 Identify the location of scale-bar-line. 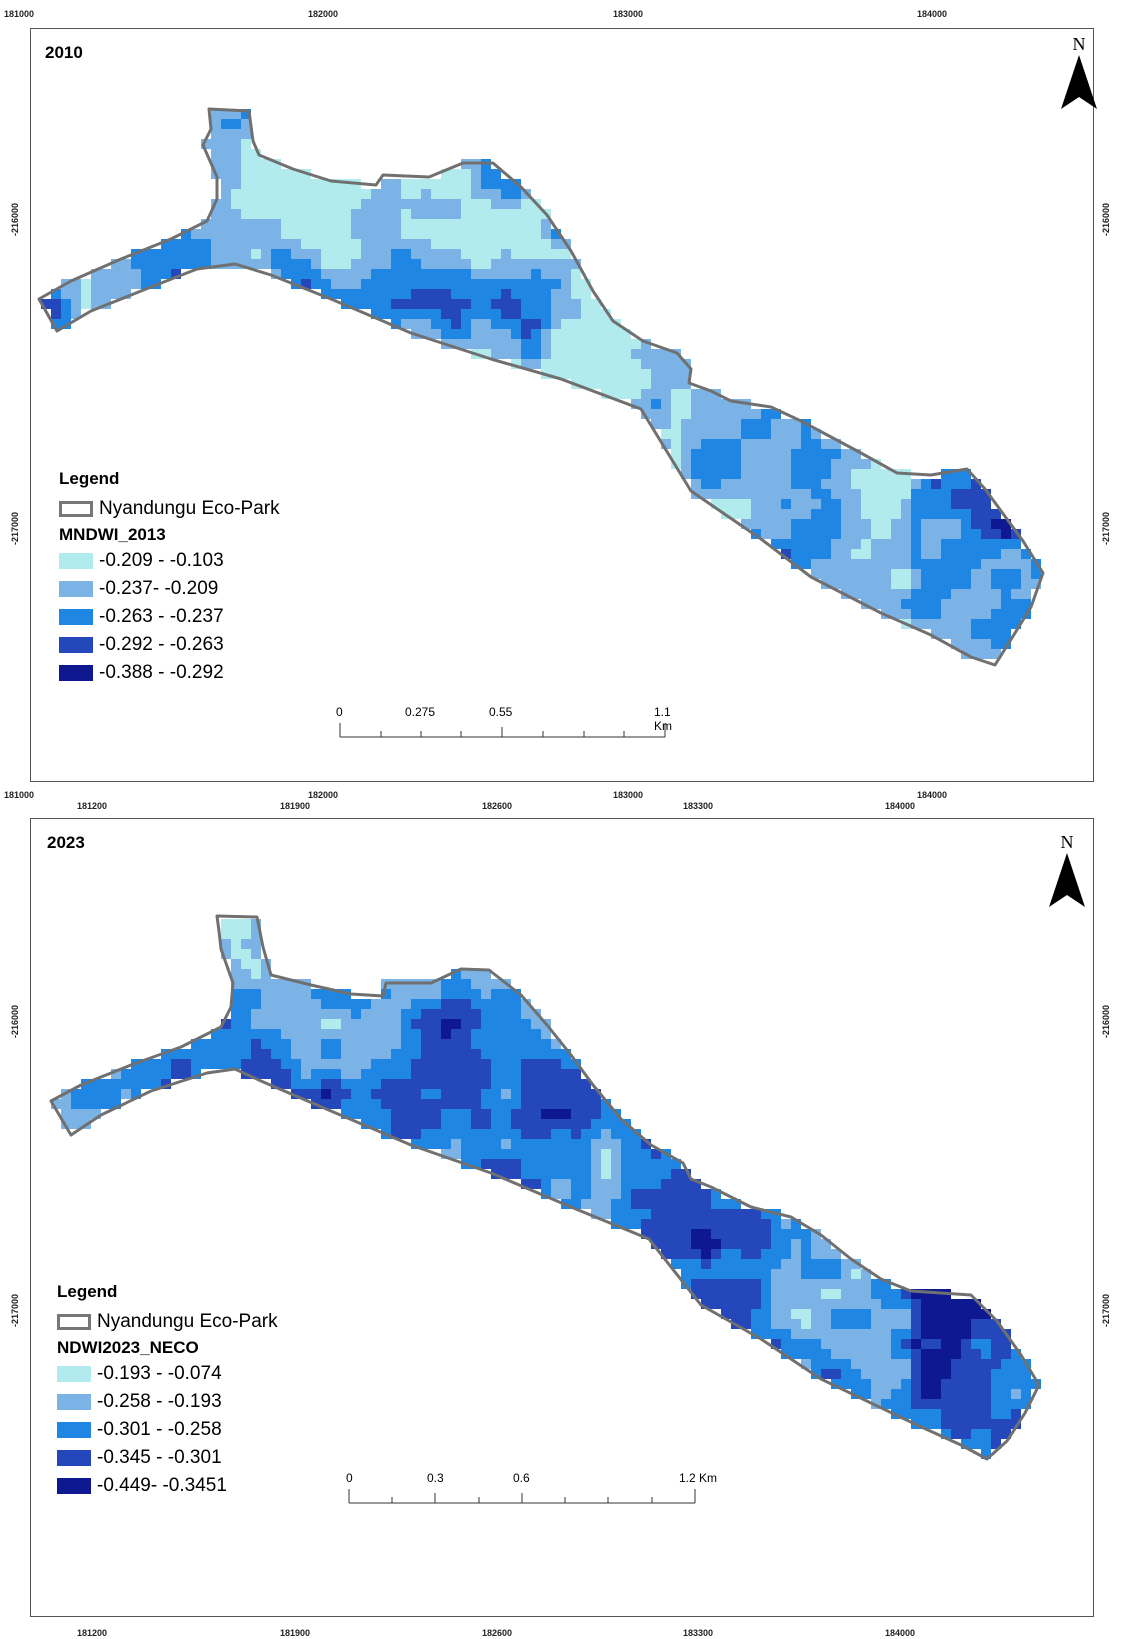
(522, 1496).